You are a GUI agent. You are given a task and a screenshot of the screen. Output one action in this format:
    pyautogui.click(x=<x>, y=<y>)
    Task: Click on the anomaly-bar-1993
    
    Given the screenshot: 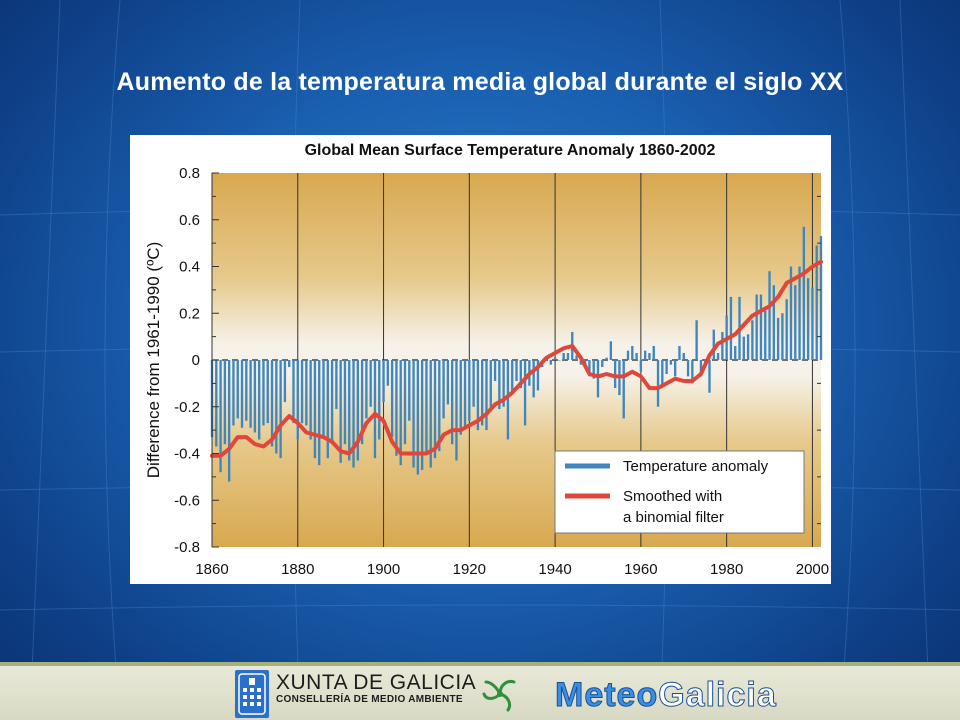 What is the action you would take?
    pyautogui.click(x=782, y=336)
    